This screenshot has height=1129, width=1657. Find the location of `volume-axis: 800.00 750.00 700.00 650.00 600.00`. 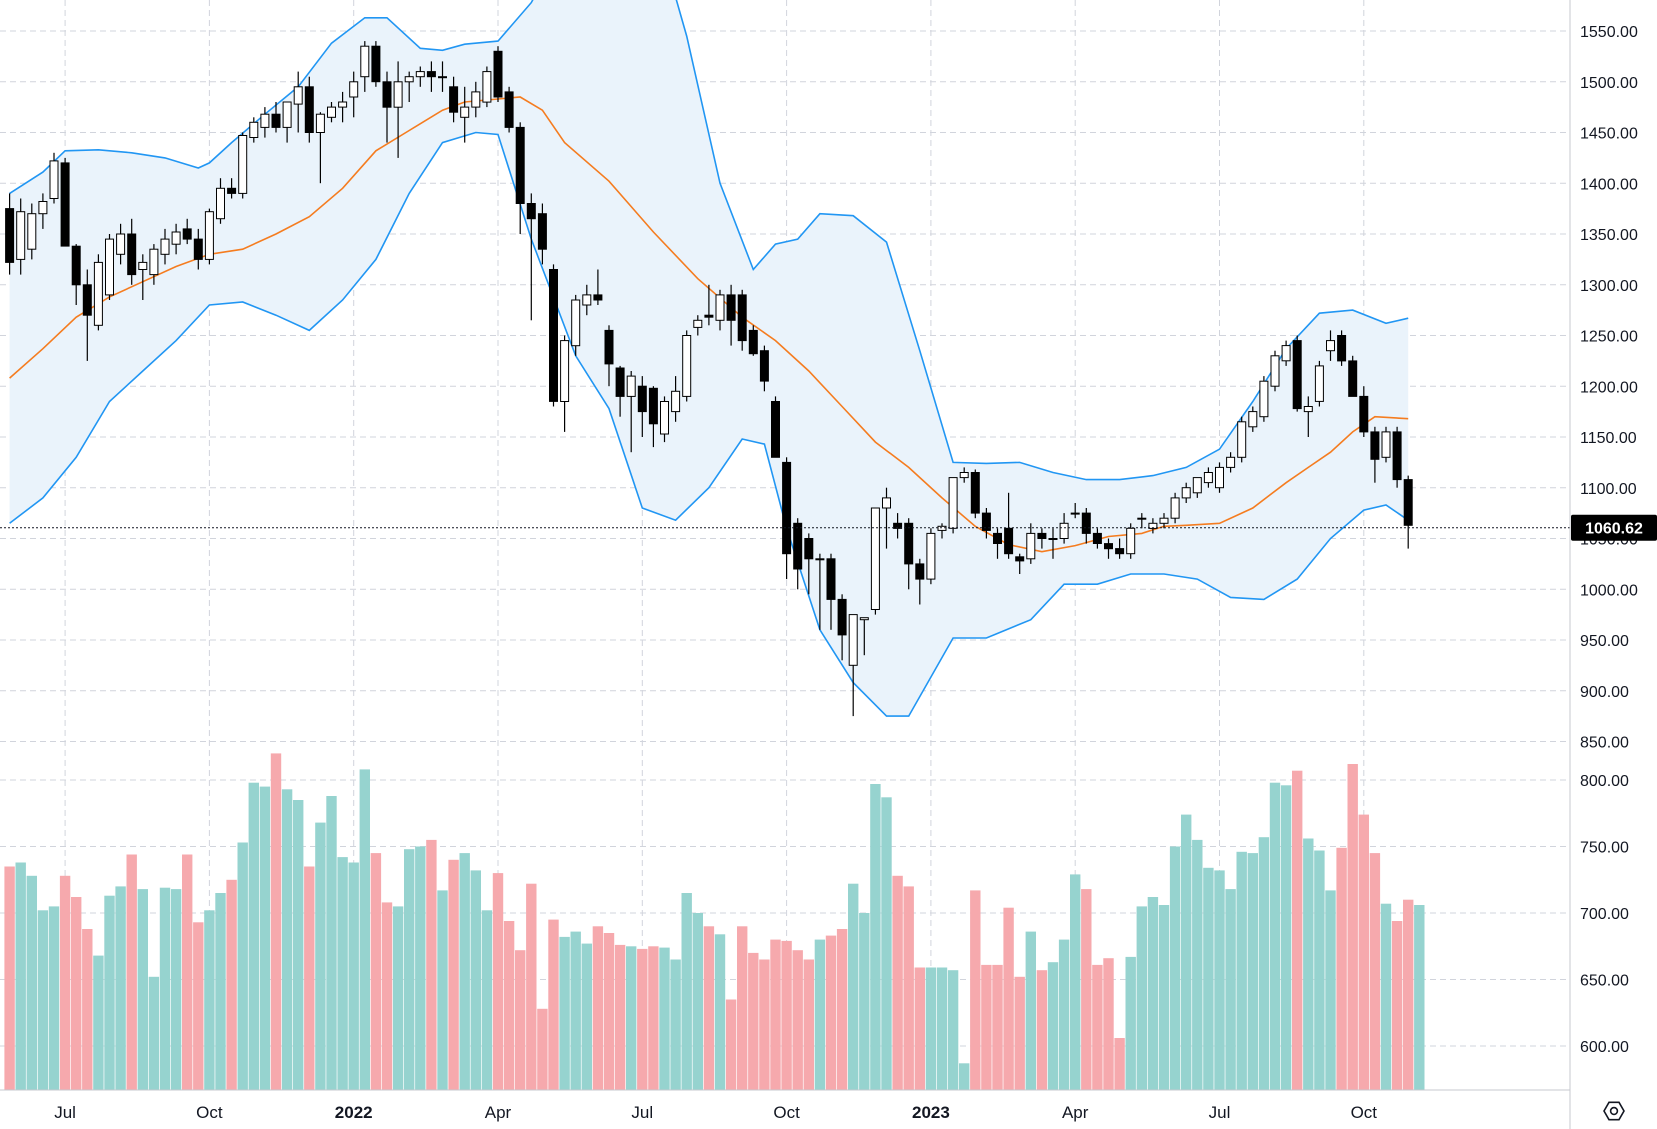

volume-axis: 800.00 750.00 700.00 650.00 600.00 is located at coordinates (1604, 914).